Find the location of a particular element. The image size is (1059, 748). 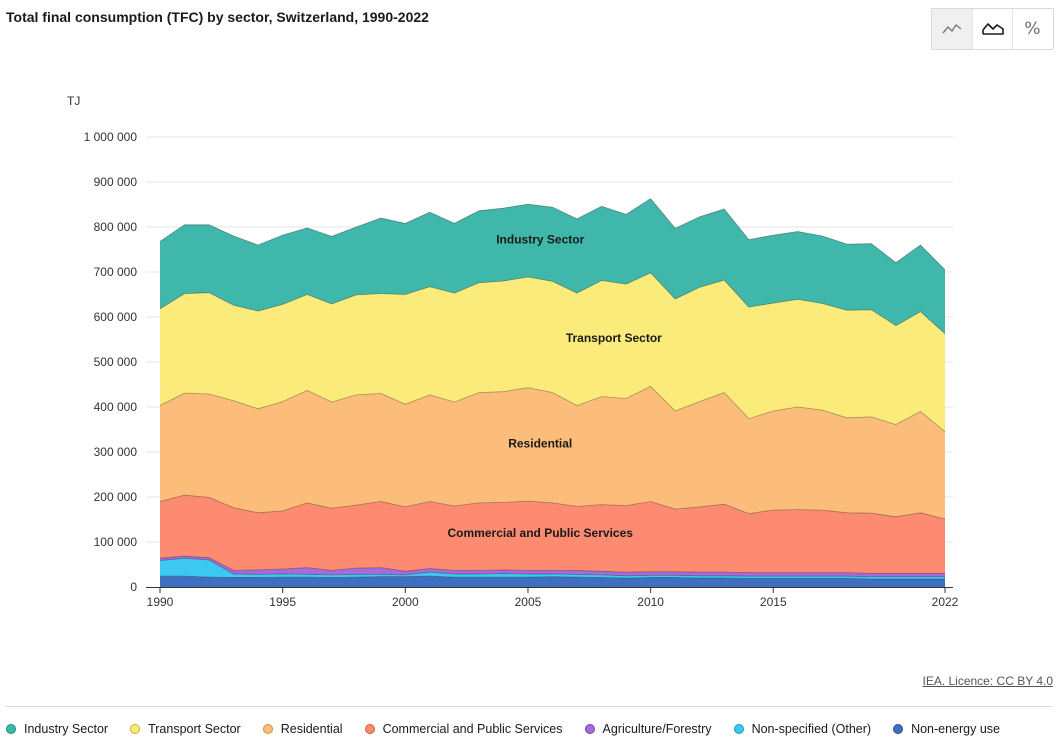

area-non-specified-other is located at coordinates (552, 568).